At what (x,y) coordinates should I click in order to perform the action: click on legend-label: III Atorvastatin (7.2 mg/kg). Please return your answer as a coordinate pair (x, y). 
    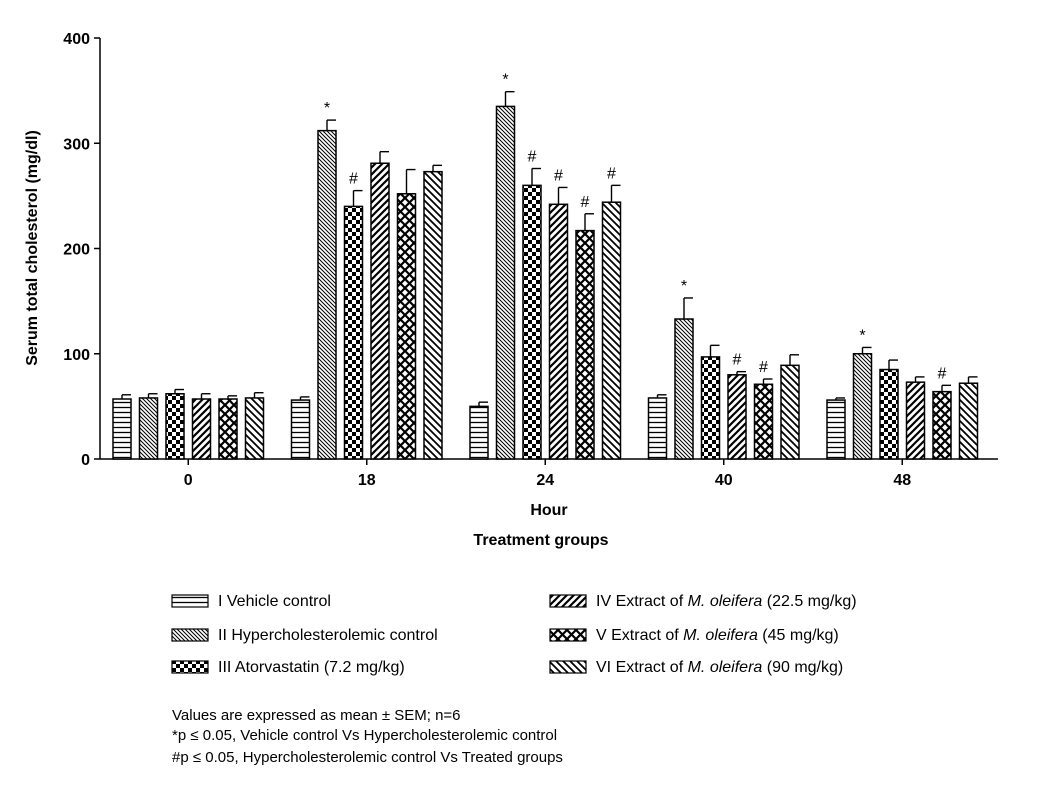
    Looking at the image, I should click on (311, 667).